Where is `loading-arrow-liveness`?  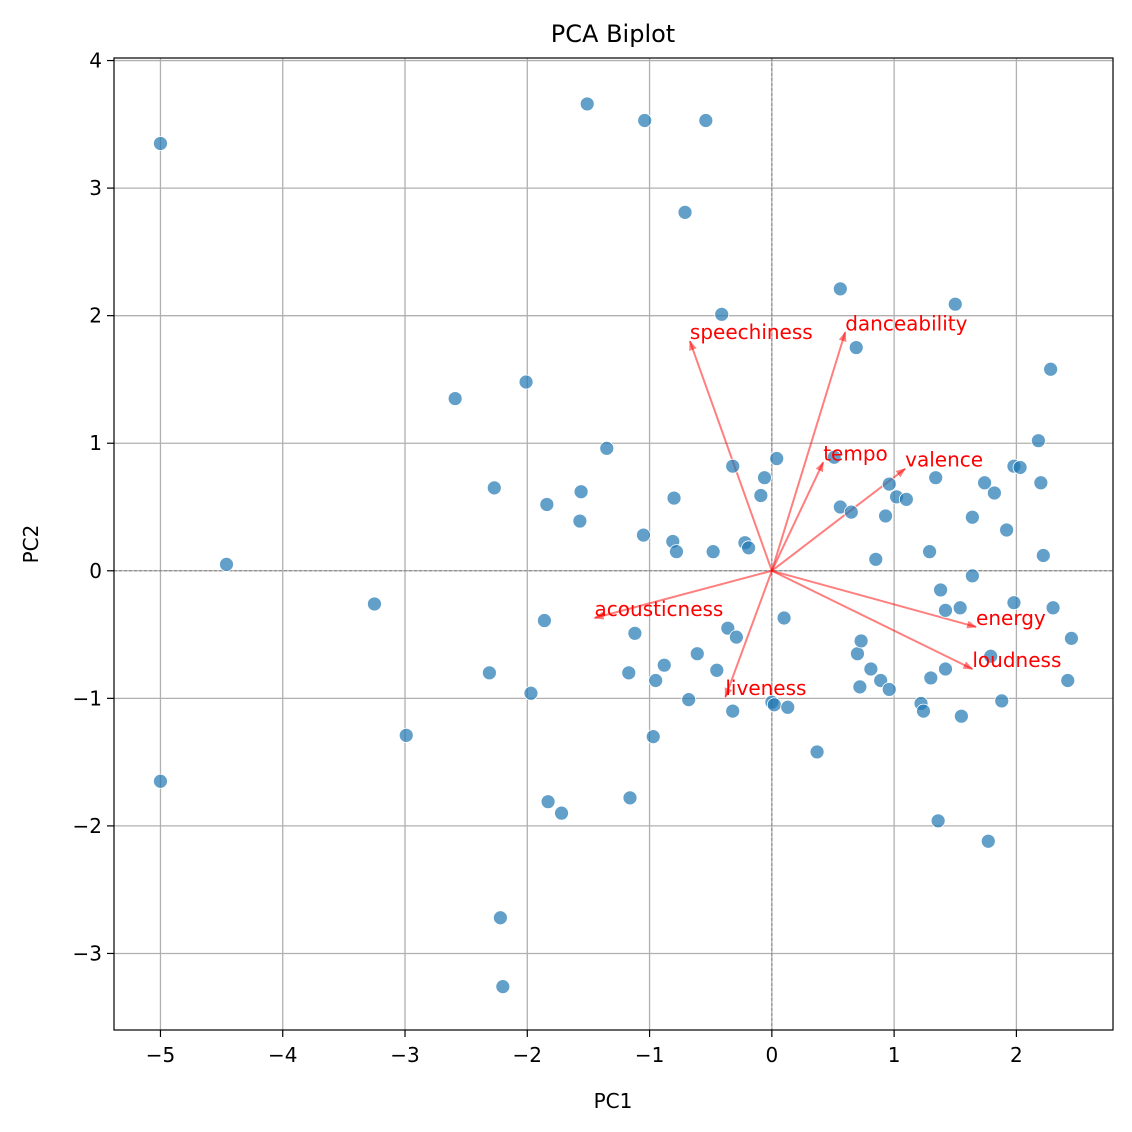
loading-arrow-liveness is located at coordinates (748, 634).